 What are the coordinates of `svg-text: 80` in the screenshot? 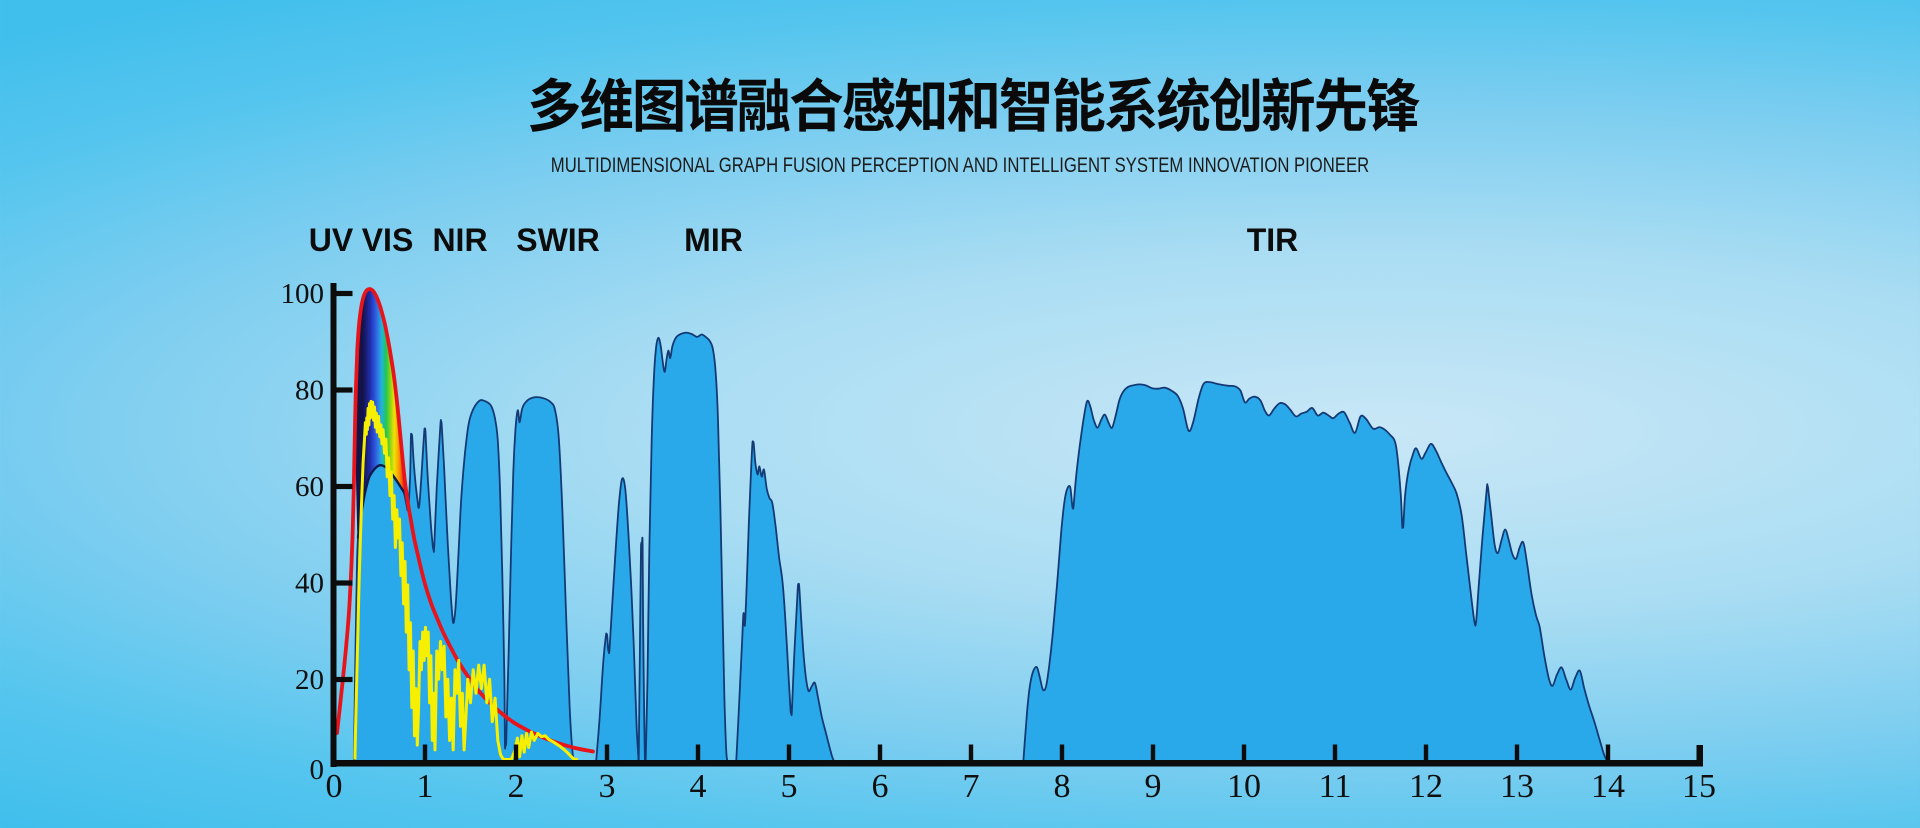 It's located at (309, 391).